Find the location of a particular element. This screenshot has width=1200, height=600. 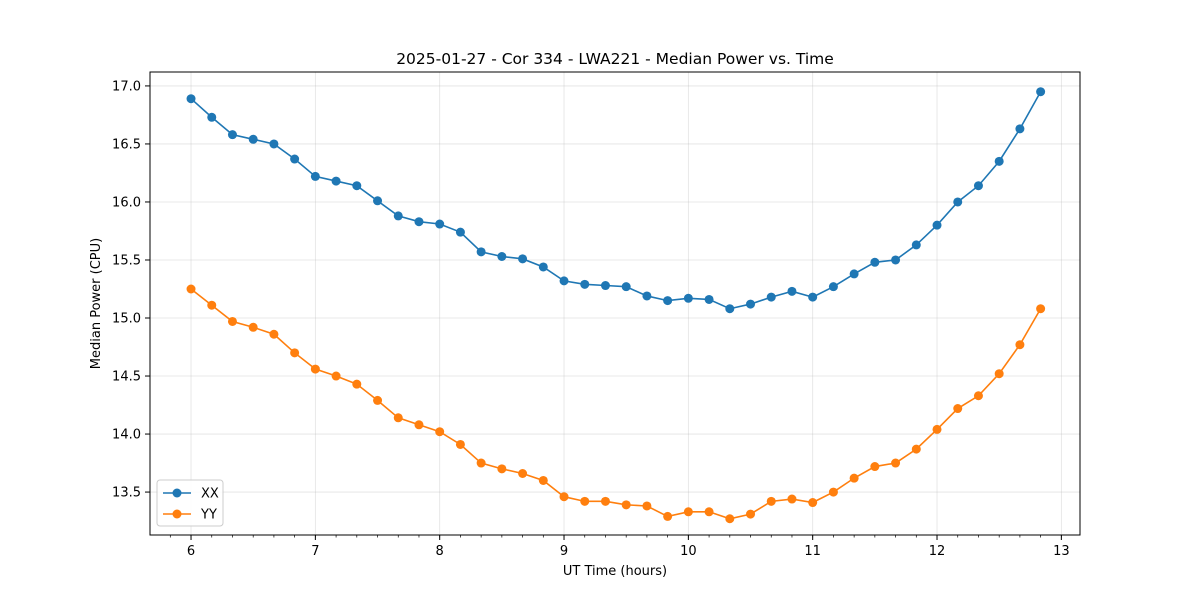

y-tick-label: 16.0 is located at coordinates (126, 202).